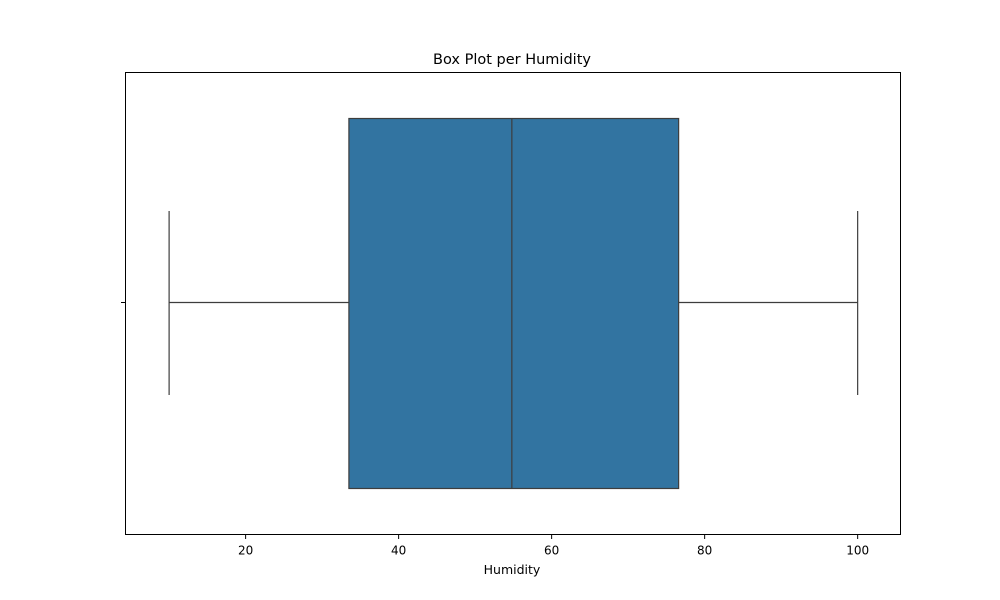 This screenshot has height=600, width=1000. I want to click on x-tick-label: 60, so click(551, 551).